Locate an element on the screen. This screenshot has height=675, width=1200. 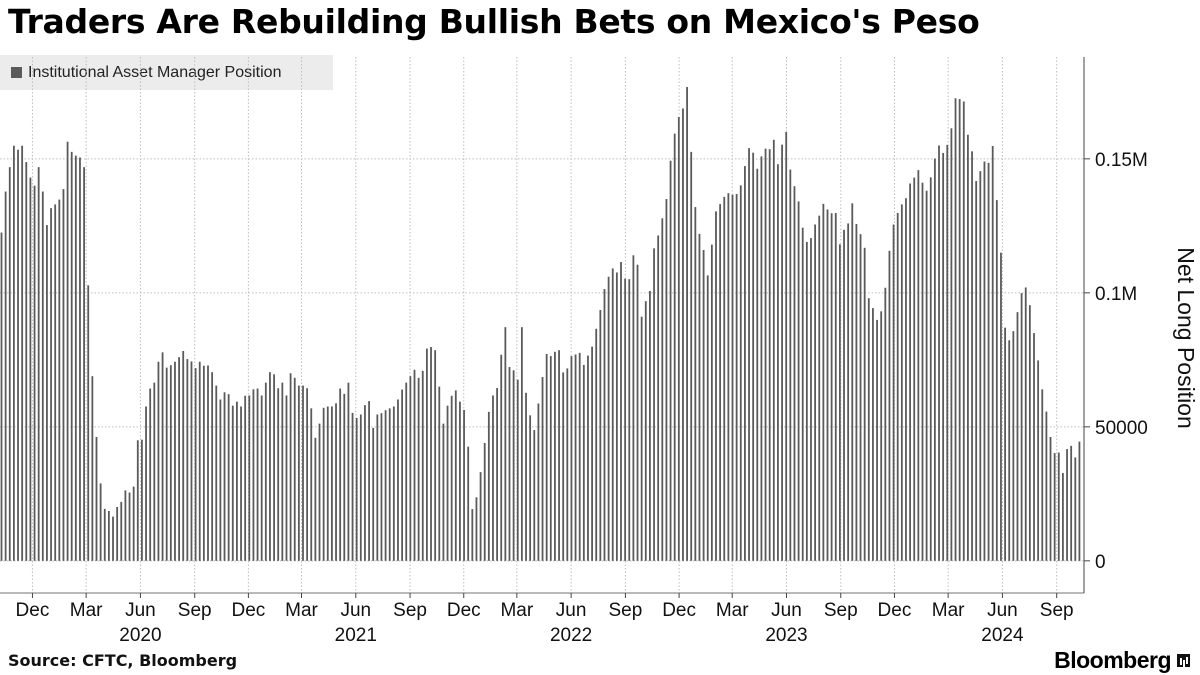
brand-name: Bloomberg is located at coordinates (1112, 660).